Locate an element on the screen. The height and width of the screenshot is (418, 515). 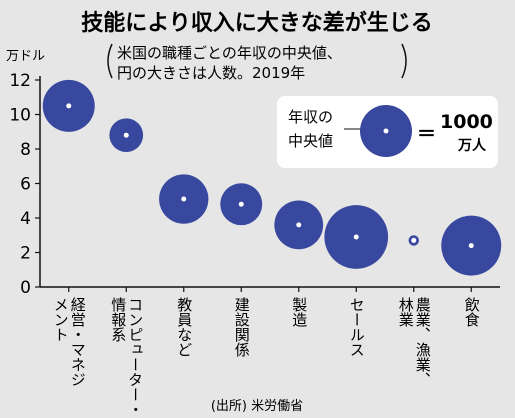
legend-unit: 万人 is located at coordinates (472, 145).